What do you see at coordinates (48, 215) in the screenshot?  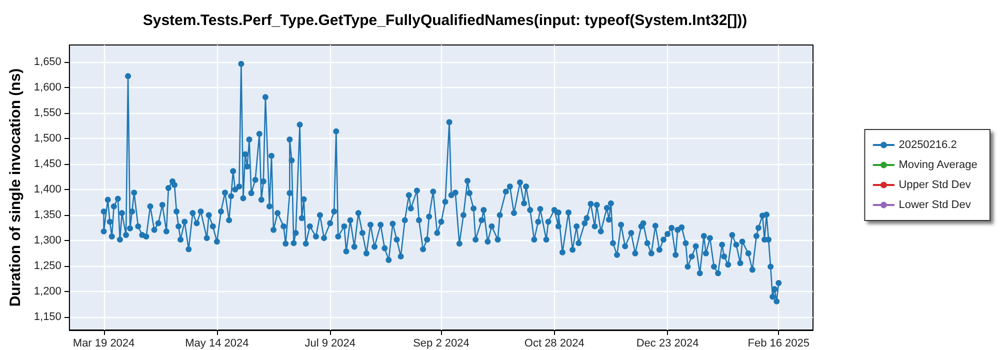 I see `y-tick-label: 1,350` at bounding box center [48, 215].